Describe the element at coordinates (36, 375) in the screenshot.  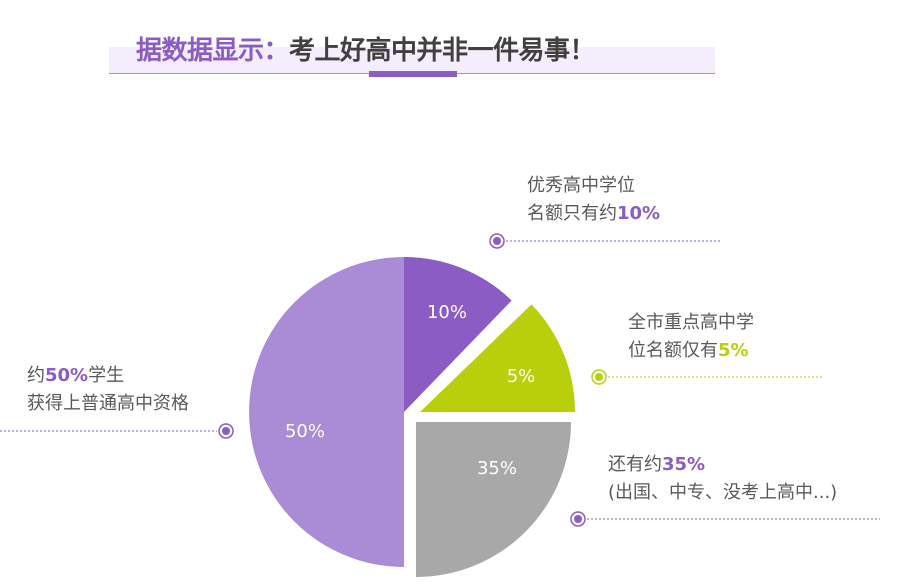
I see `annotation-50-pre: 约` at that location.